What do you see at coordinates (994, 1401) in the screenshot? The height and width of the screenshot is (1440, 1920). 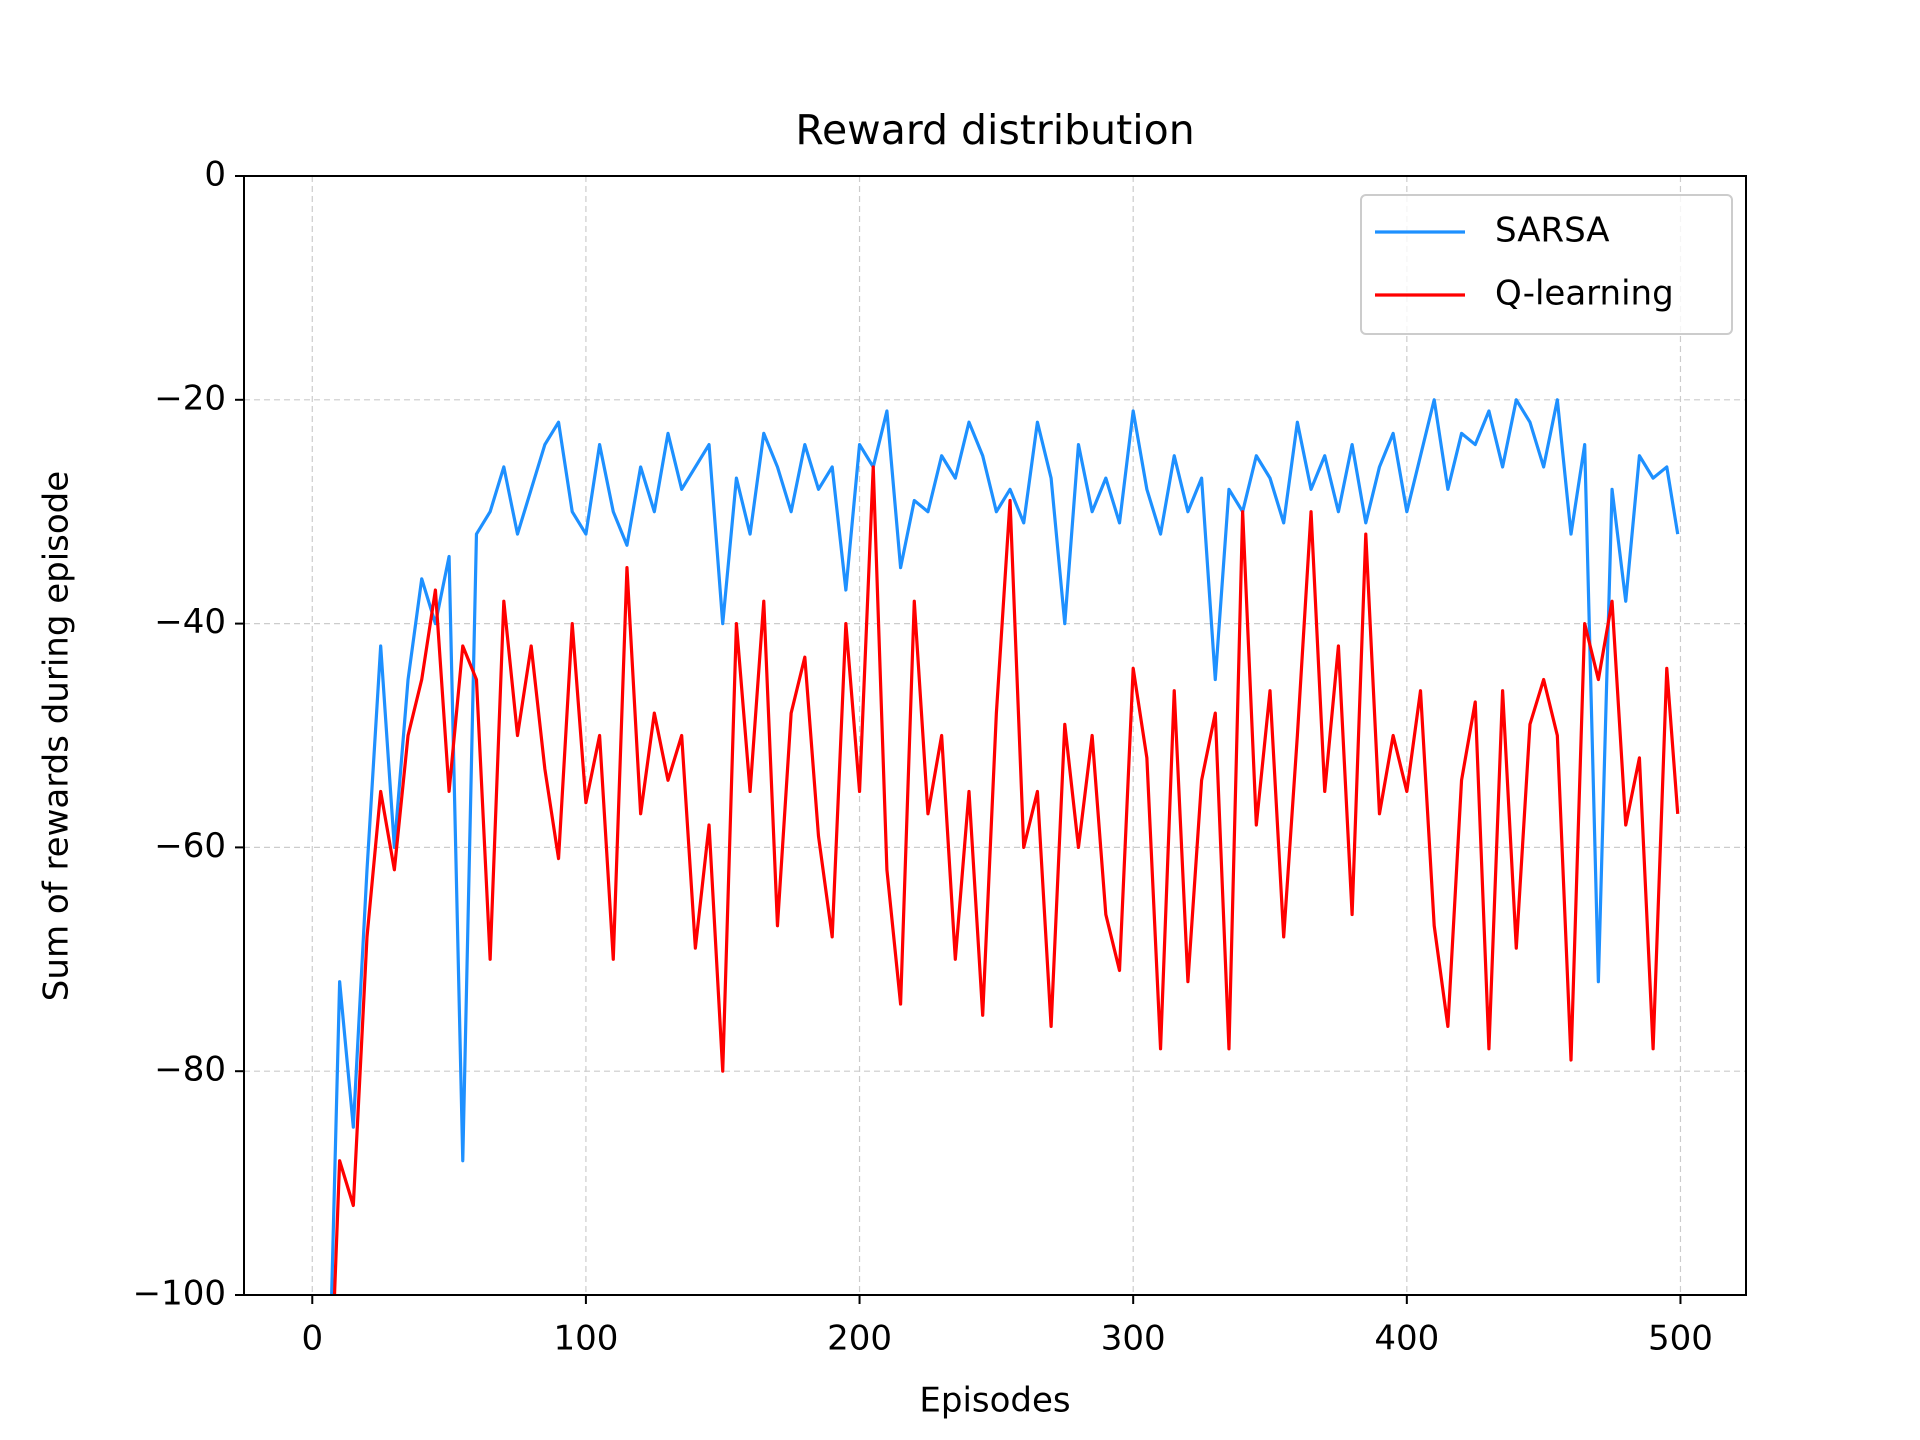 I see `x-axis-label: Episodes` at bounding box center [994, 1401].